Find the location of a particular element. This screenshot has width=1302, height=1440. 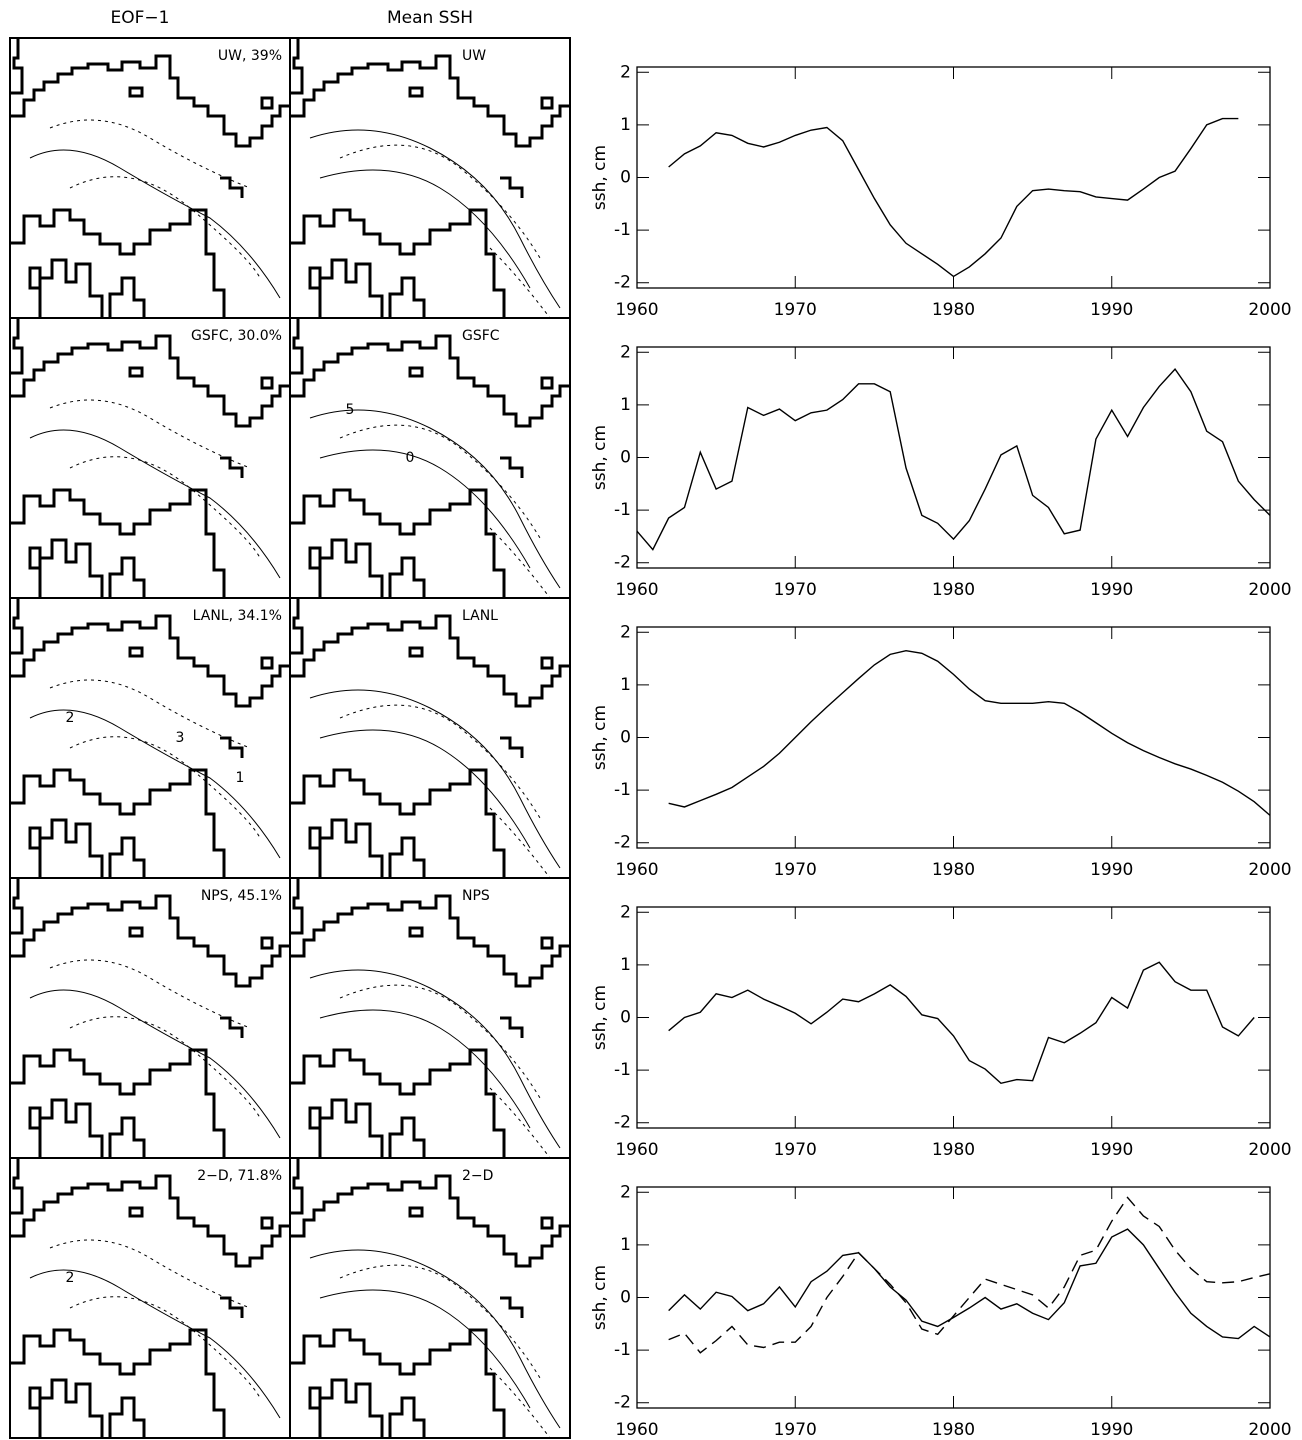

map-label: NPS is located at coordinates (476, 896).